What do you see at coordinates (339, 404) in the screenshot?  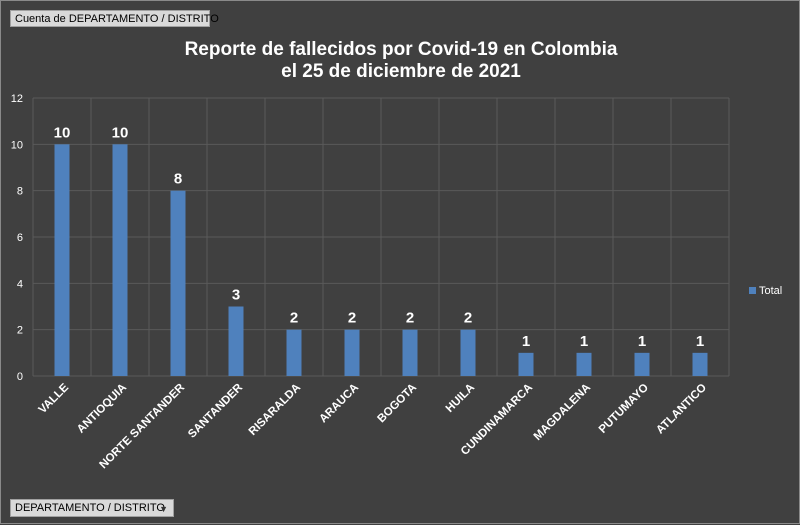 I see `x-tick-label: ARAUCA` at bounding box center [339, 404].